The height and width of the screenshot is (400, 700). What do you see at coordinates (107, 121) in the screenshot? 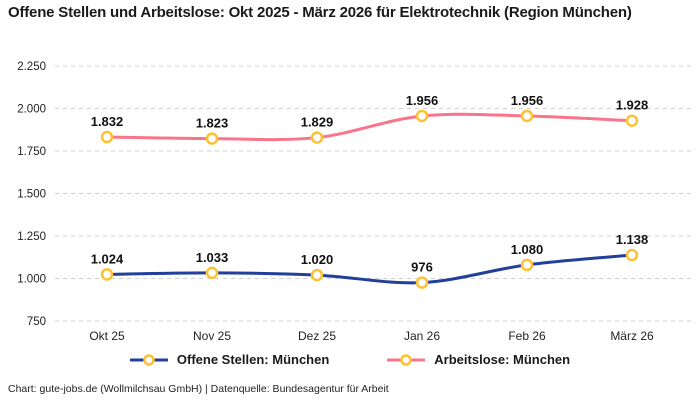
I see `data-point-label: 1.832` at bounding box center [107, 121].